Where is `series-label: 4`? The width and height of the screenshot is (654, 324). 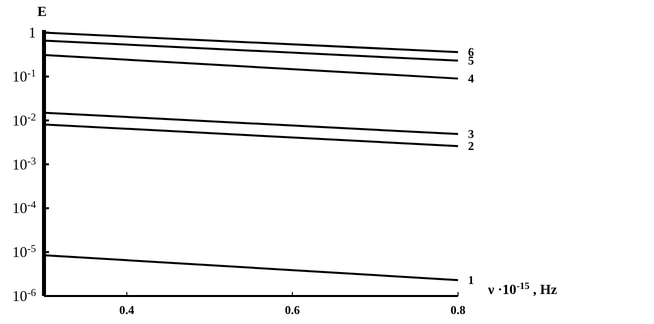
series-label: 4 is located at coordinates (471, 79).